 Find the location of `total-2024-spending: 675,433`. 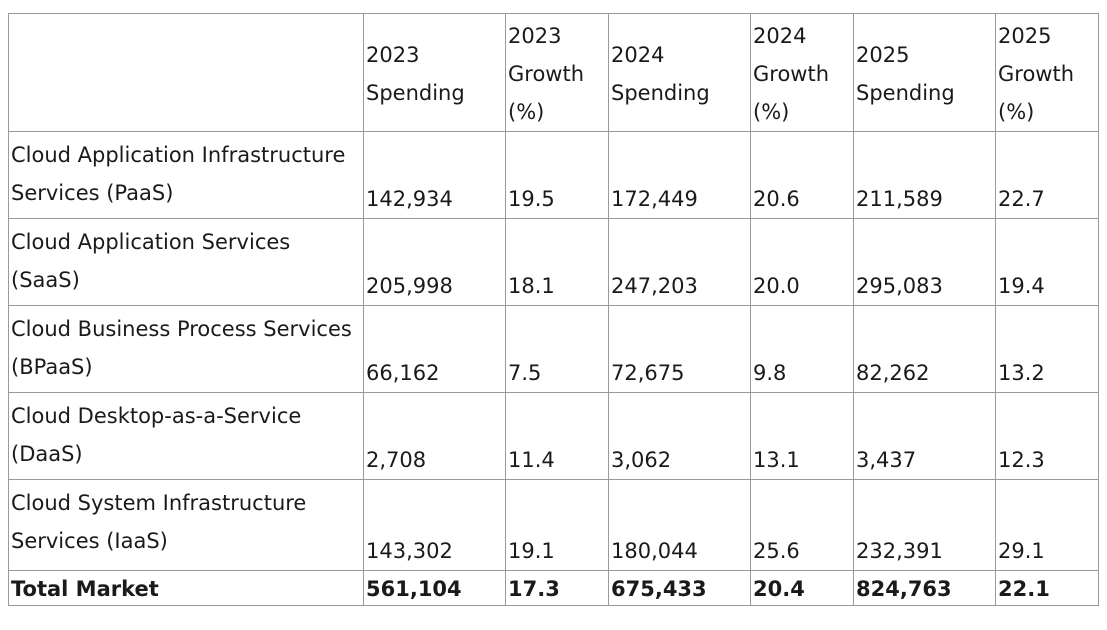

total-2024-spending: 675,433 is located at coordinates (679, 588).